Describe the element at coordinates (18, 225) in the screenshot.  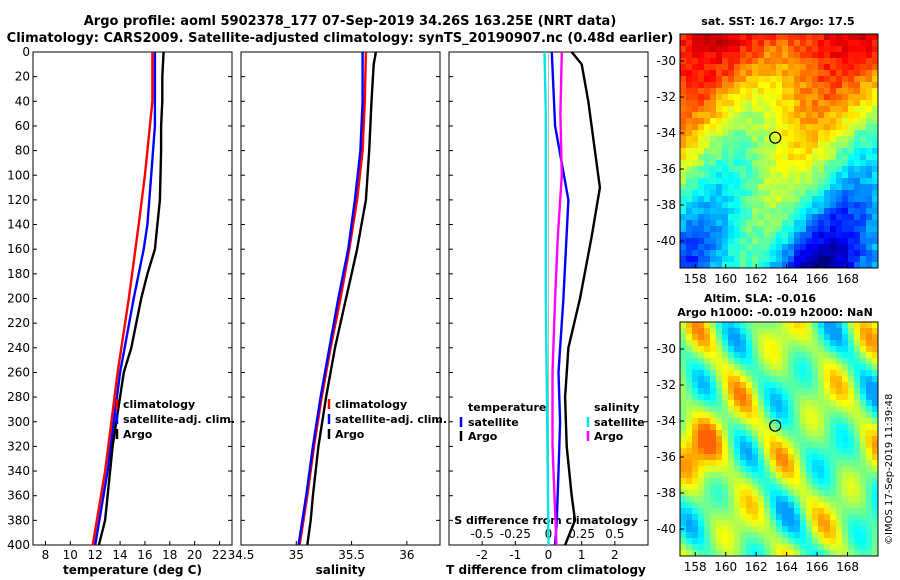
I see `ytick-label: 140` at that location.